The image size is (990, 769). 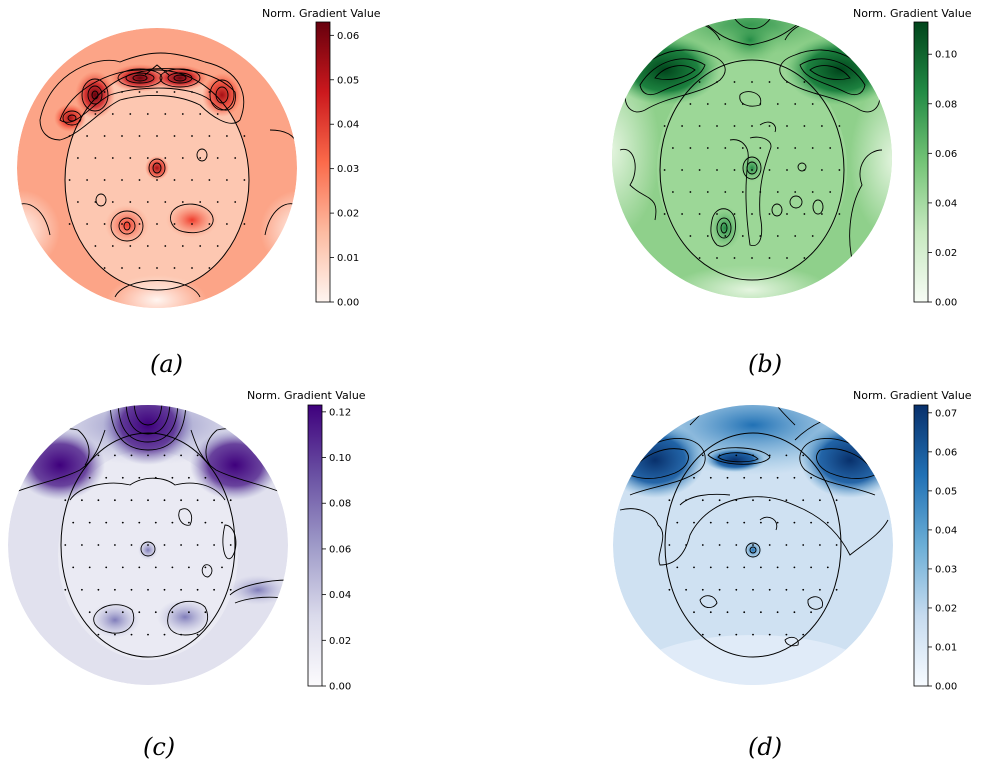 What do you see at coordinates (323, 162) in the screenshot?
I see `colorbar-a` at bounding box center [323, 162].